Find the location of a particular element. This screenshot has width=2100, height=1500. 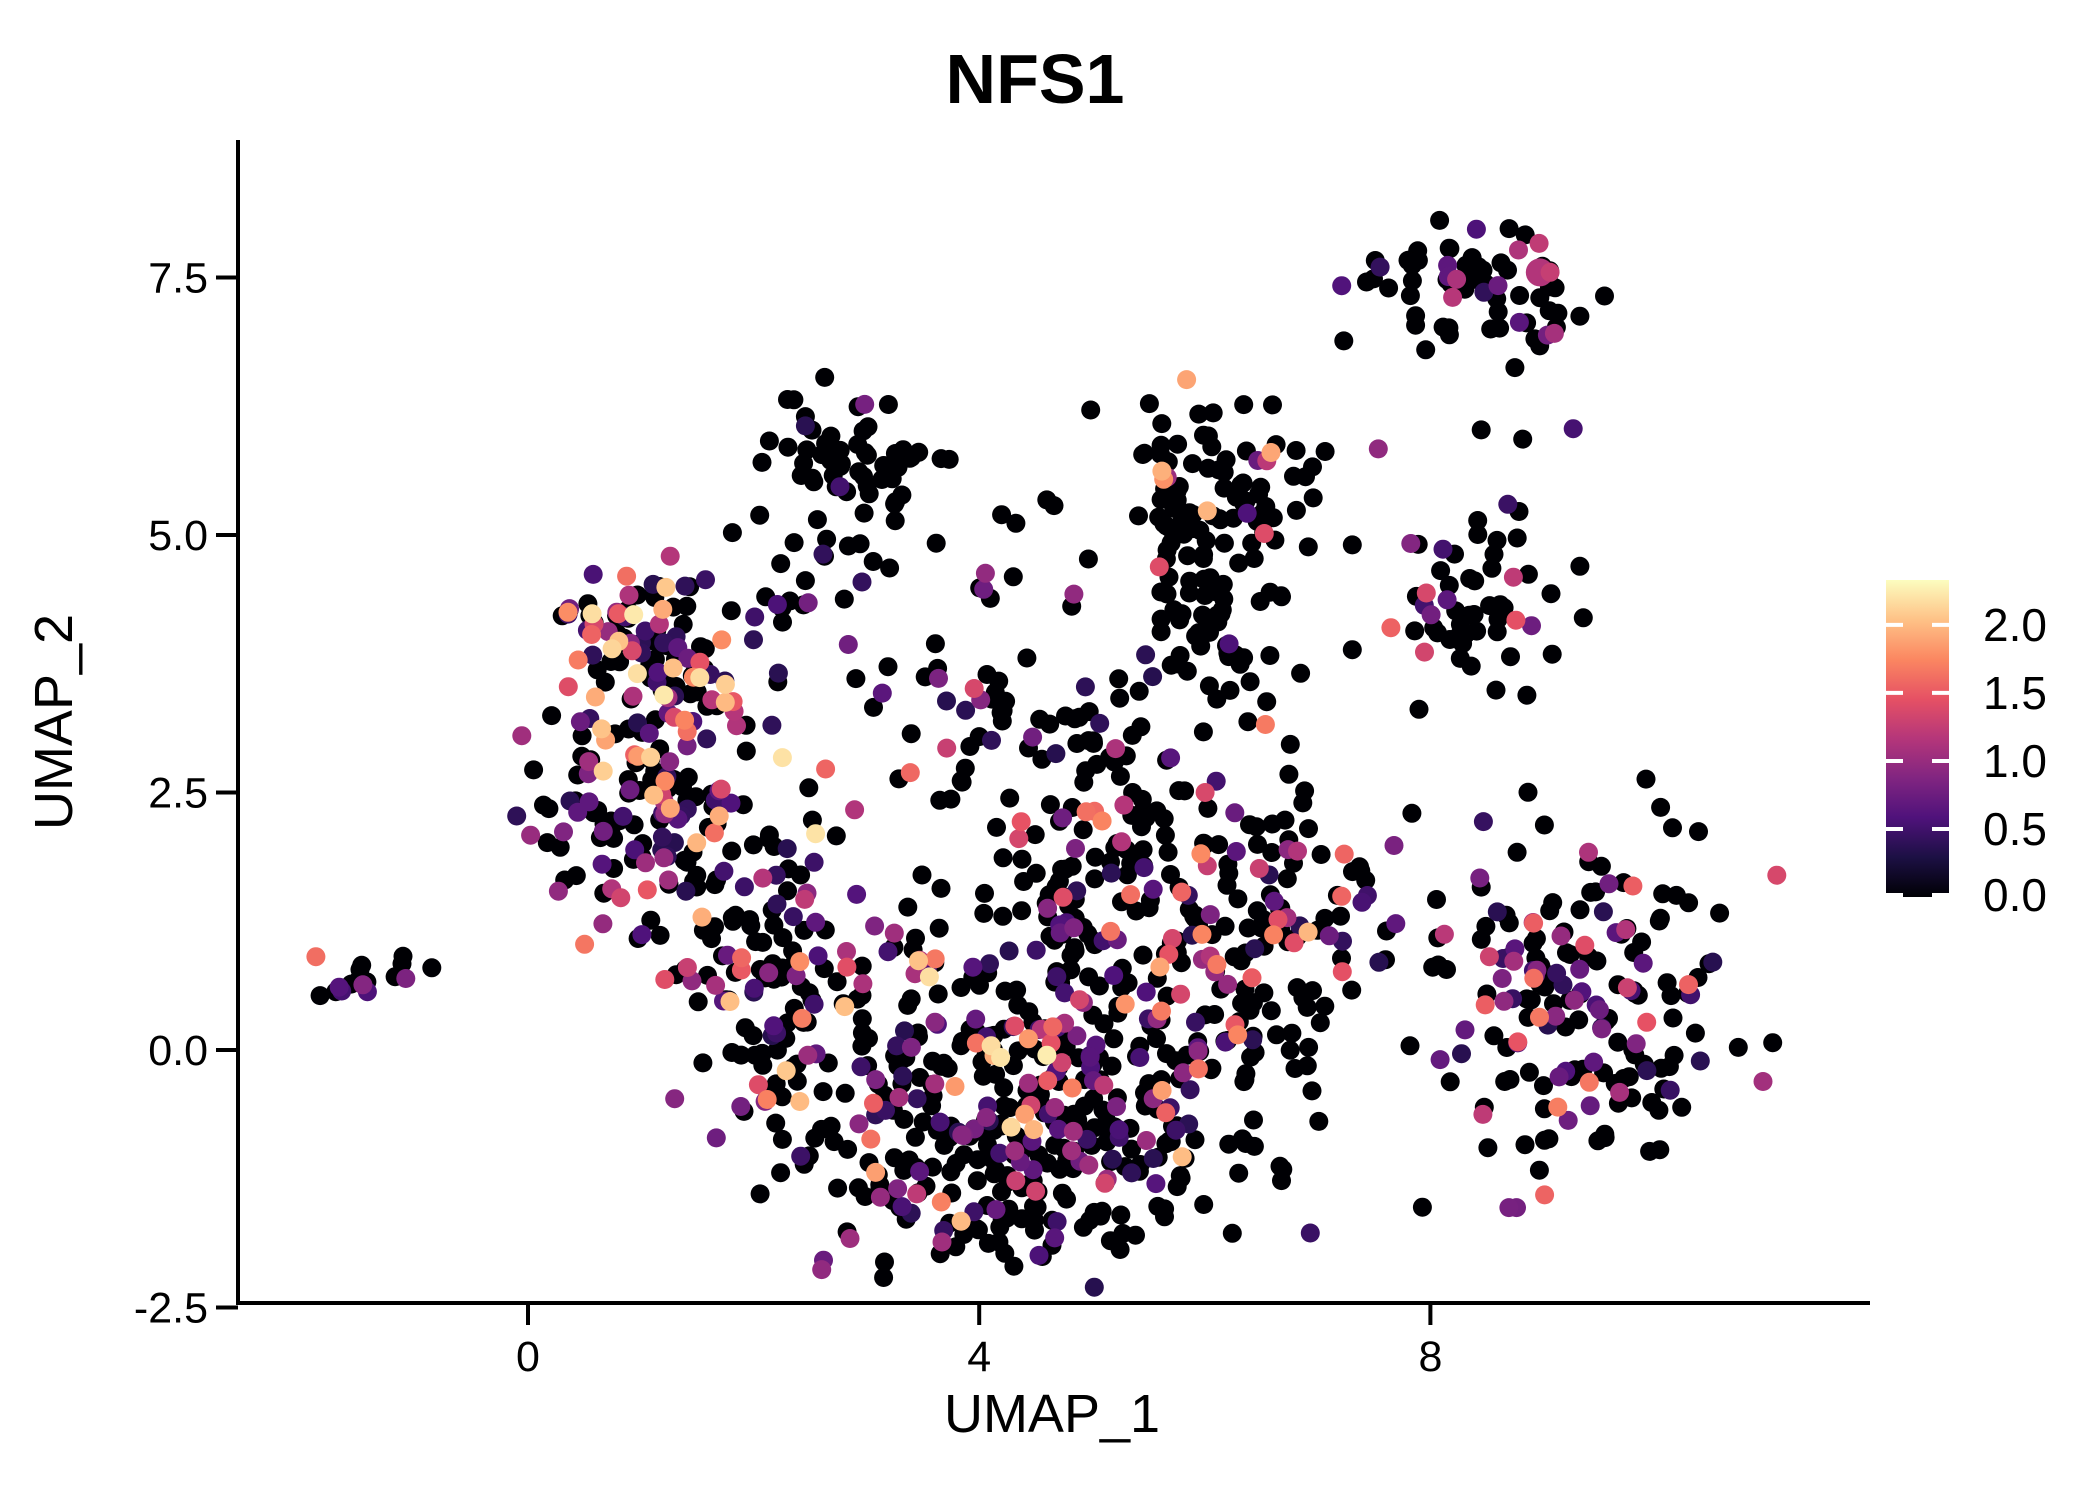

x-tick-label: 4 is located at coordinates (979, 1357).